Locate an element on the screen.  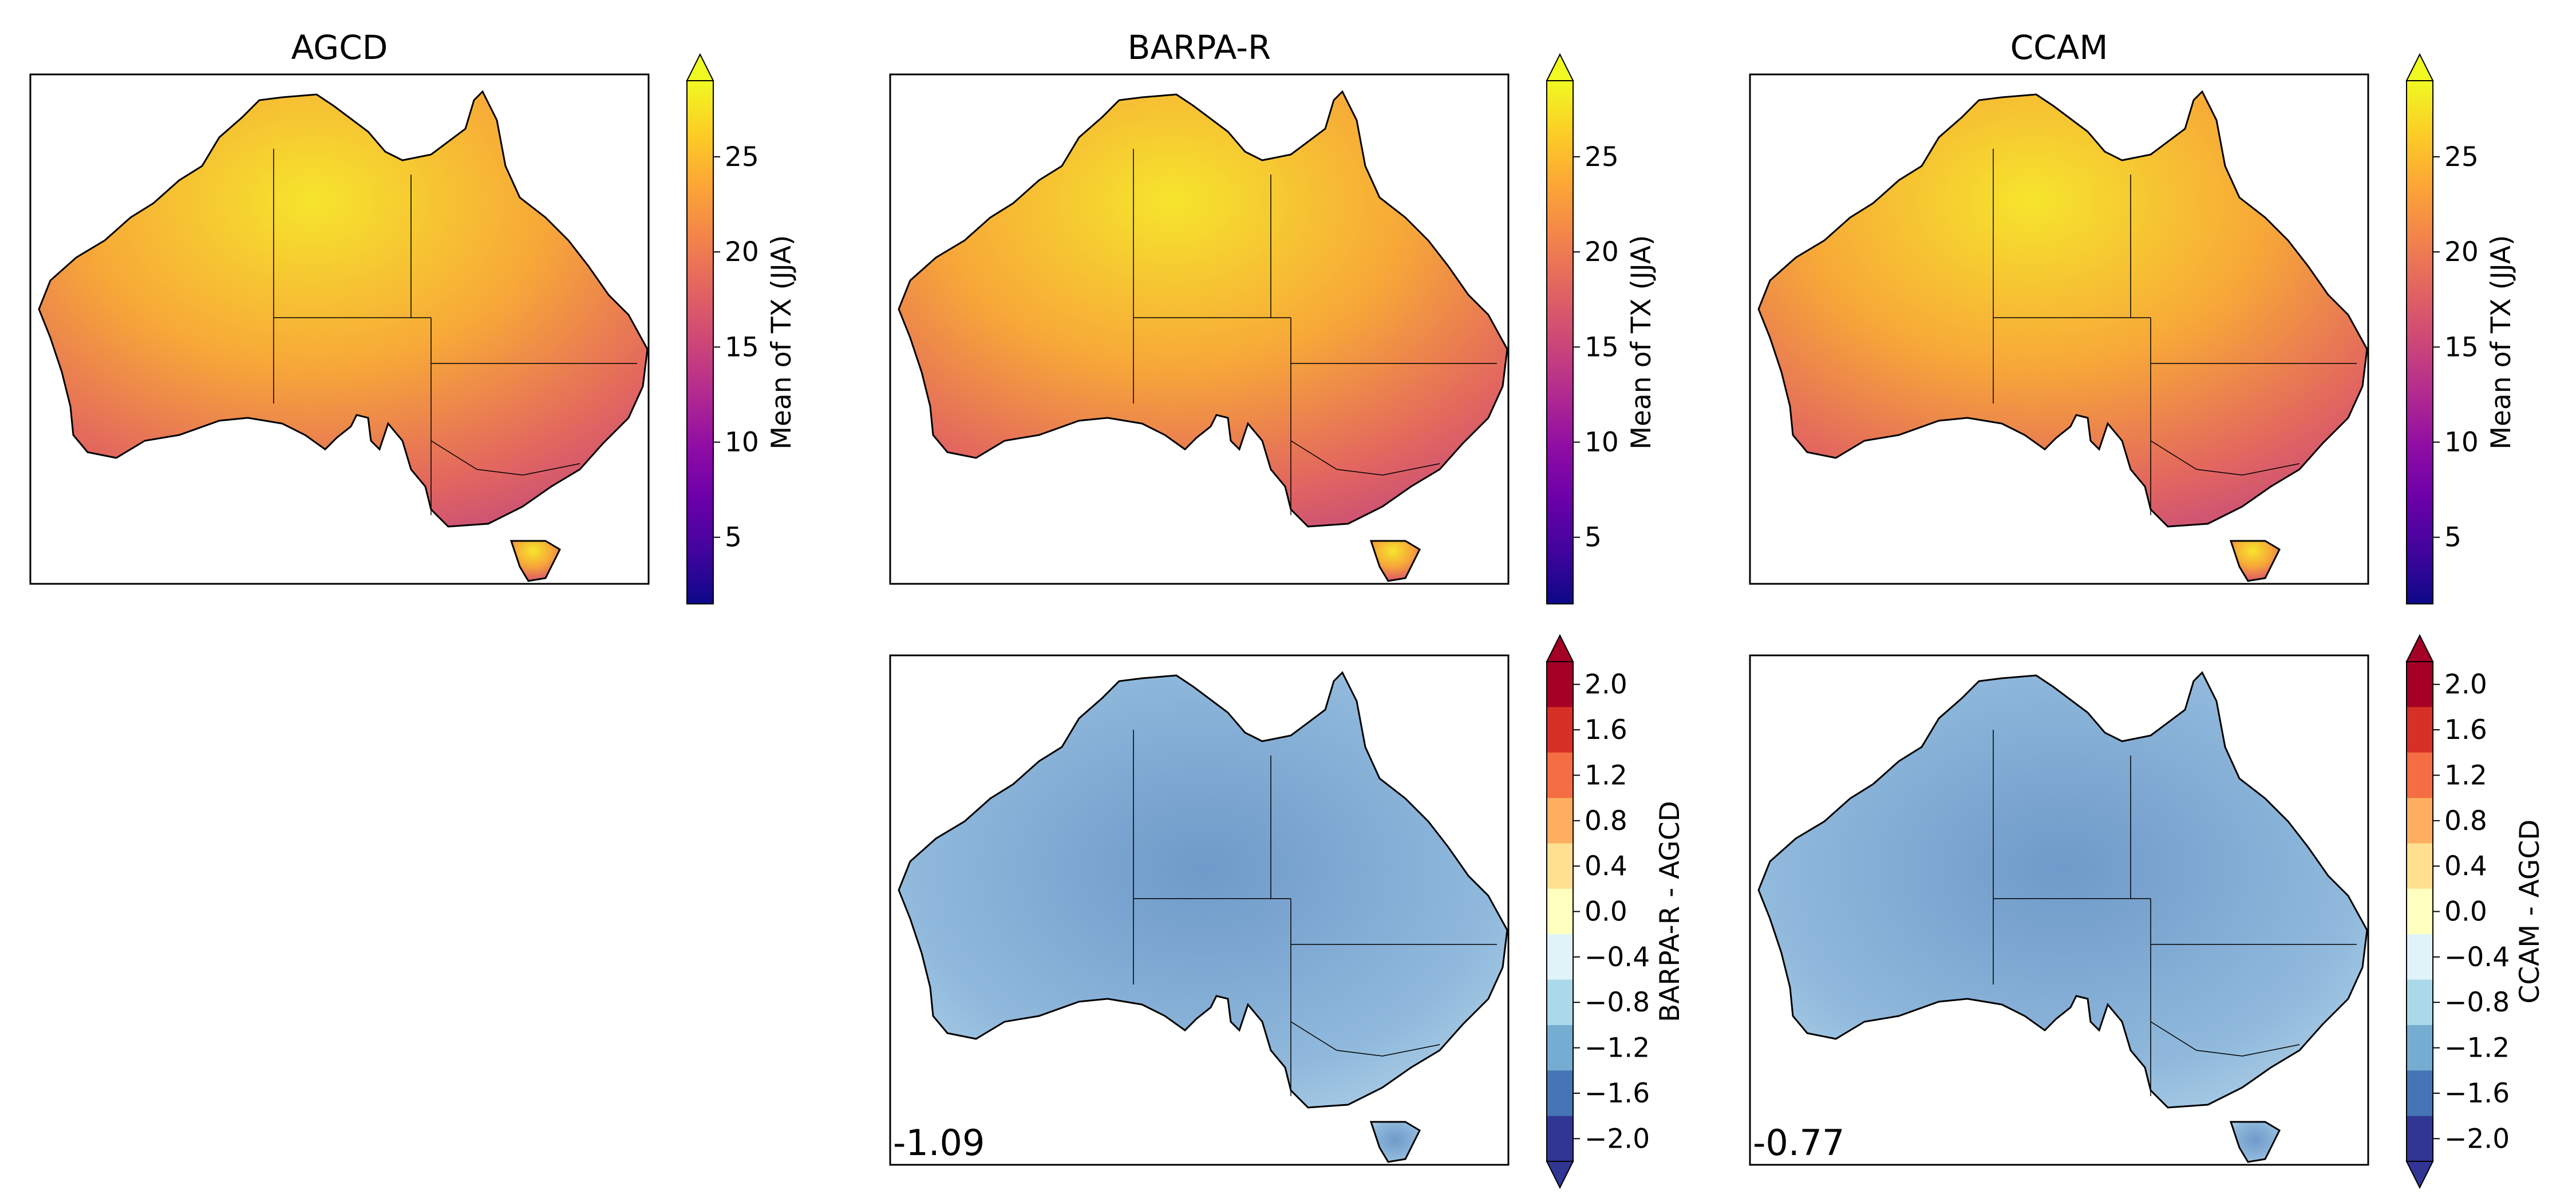
map-panel-barpa-r-minus-agcd: -1.09 is located at coordinates (1199, 910).